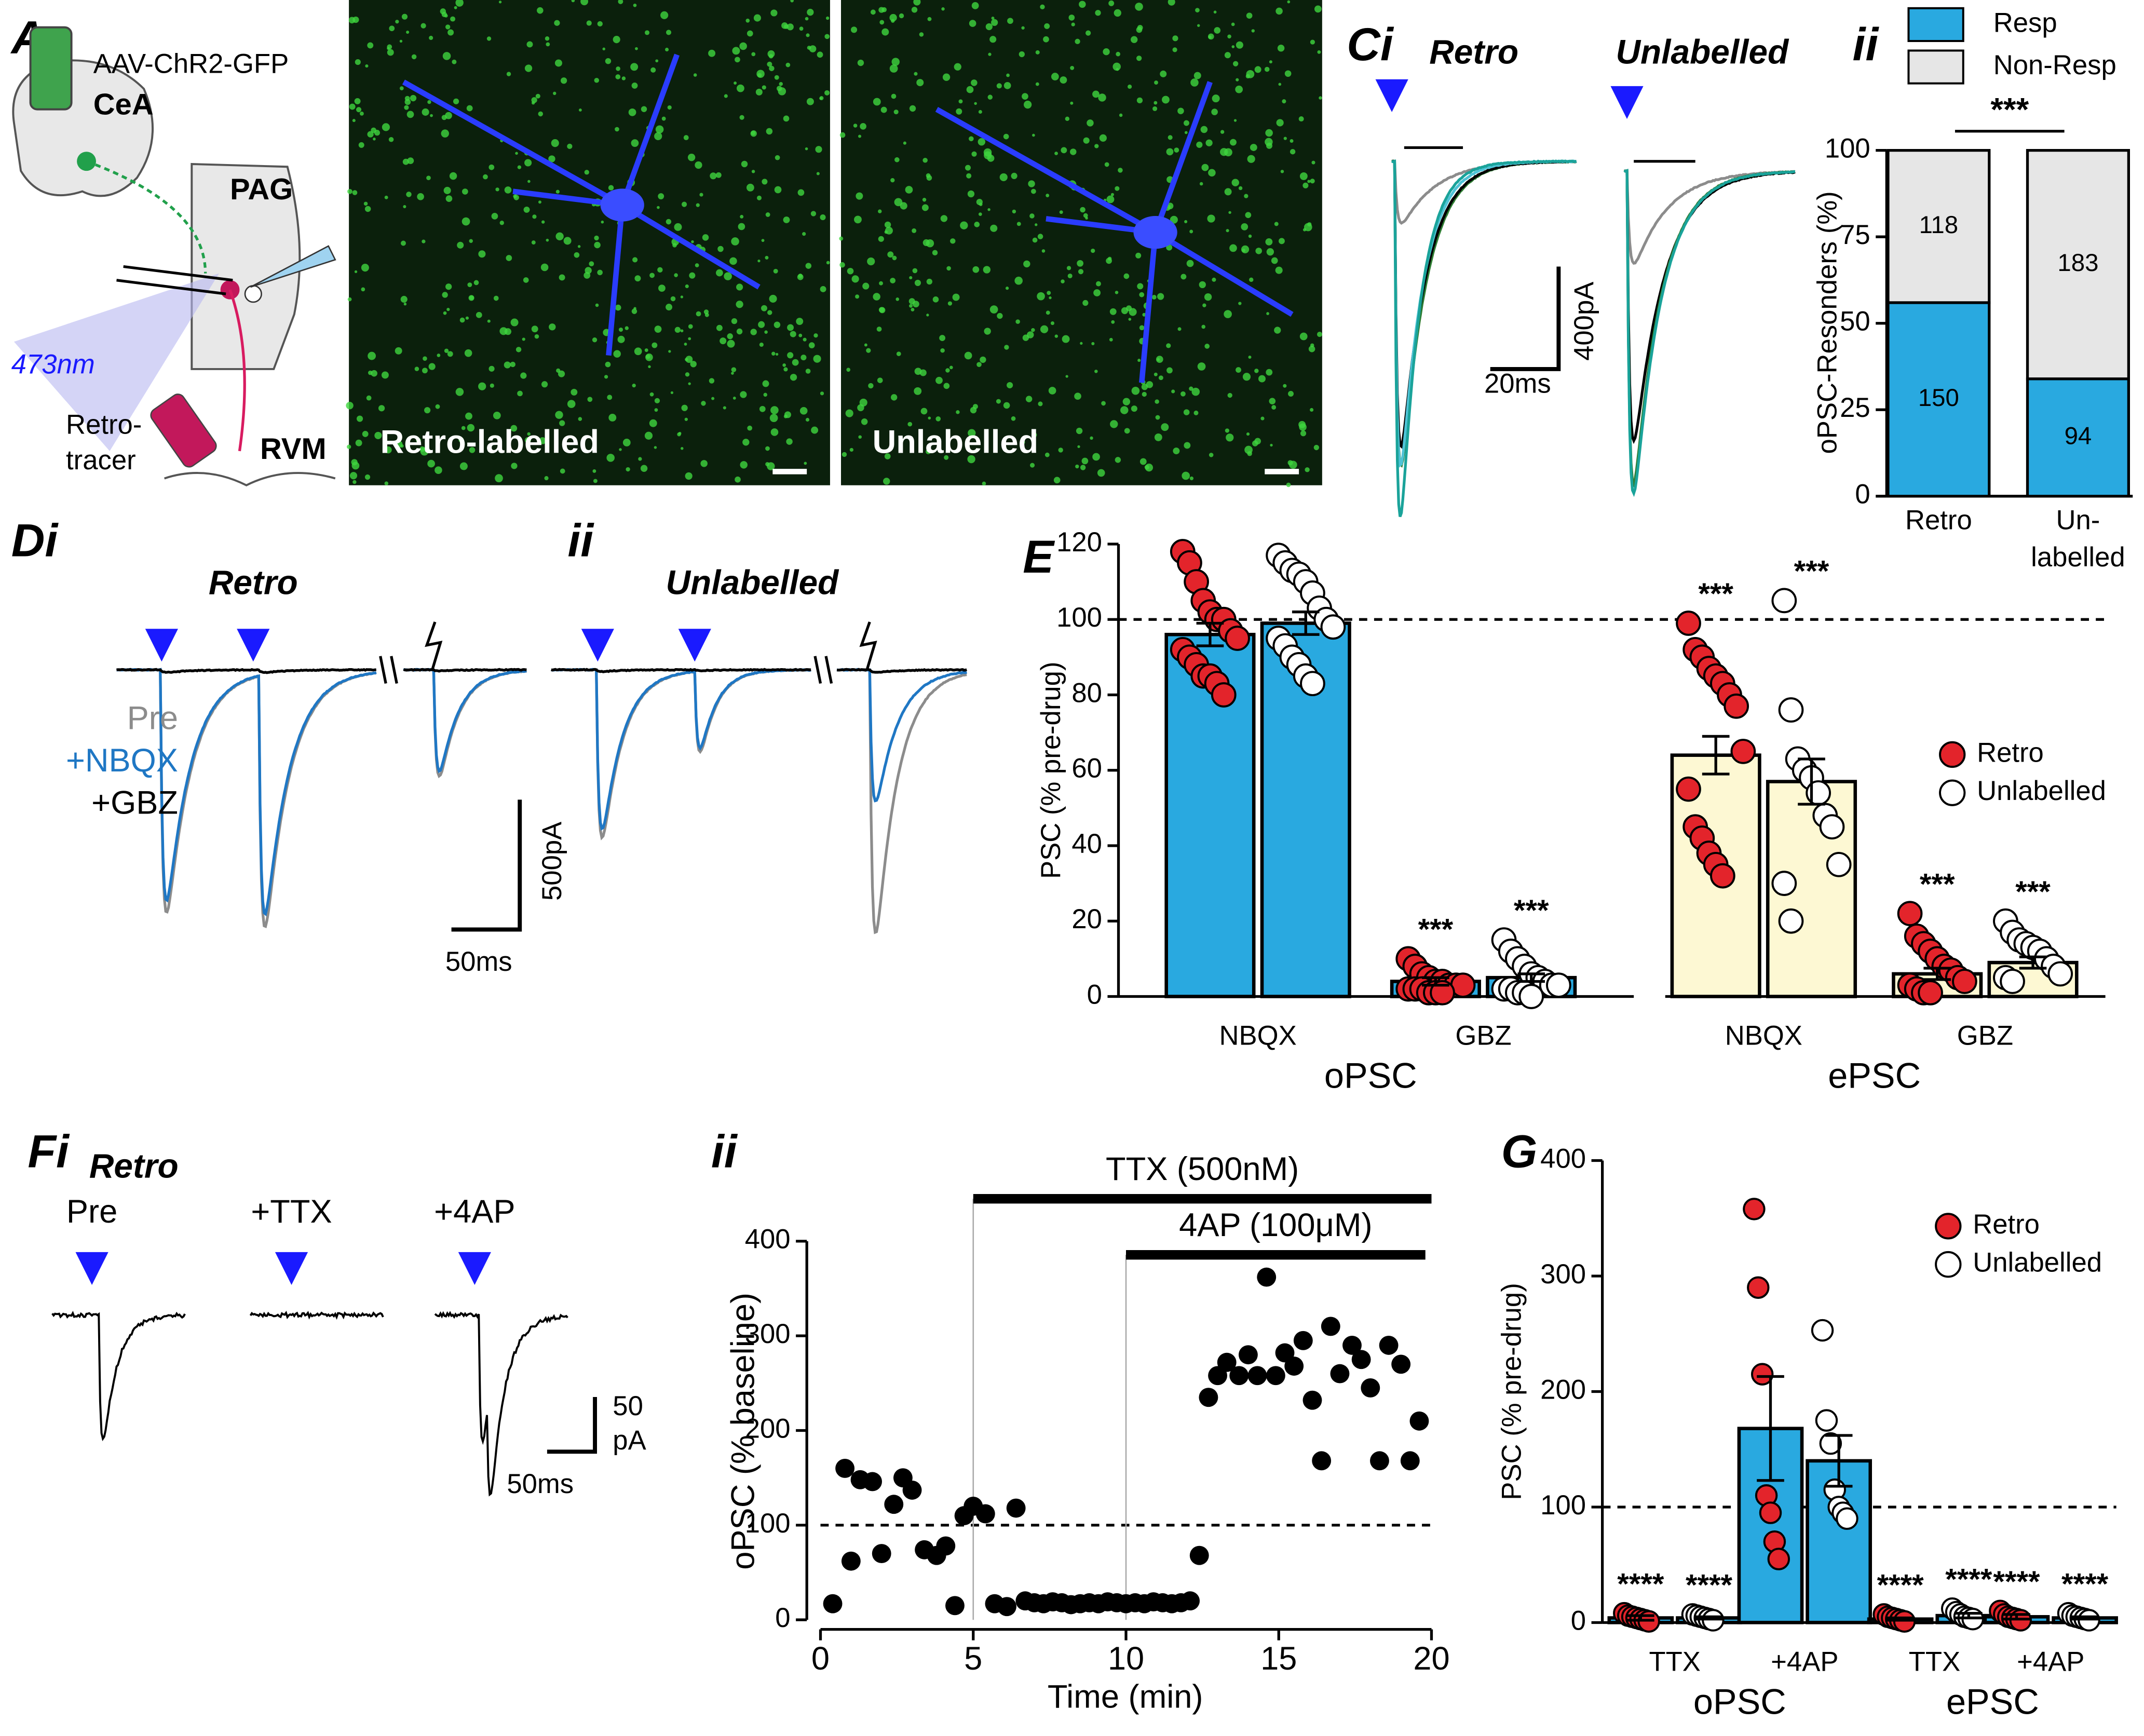  I want to click on soma, so click(622, 205).